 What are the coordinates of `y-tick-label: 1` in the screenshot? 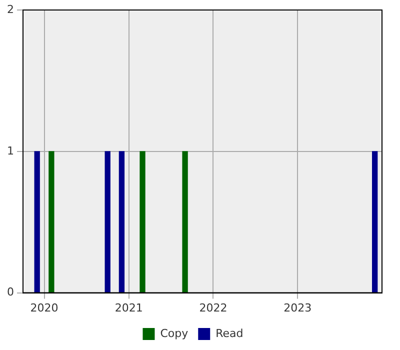 It's located at (10, 151).